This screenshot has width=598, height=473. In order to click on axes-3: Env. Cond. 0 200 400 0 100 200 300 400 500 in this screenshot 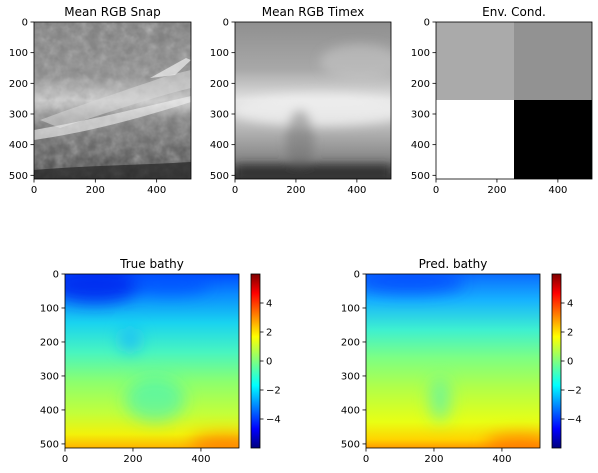, I will do `click(489, 100)`.